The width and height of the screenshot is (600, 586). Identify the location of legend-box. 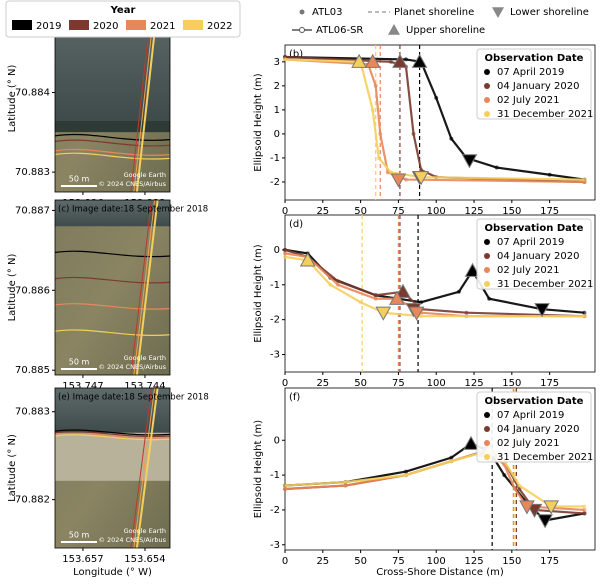
(534, 254).